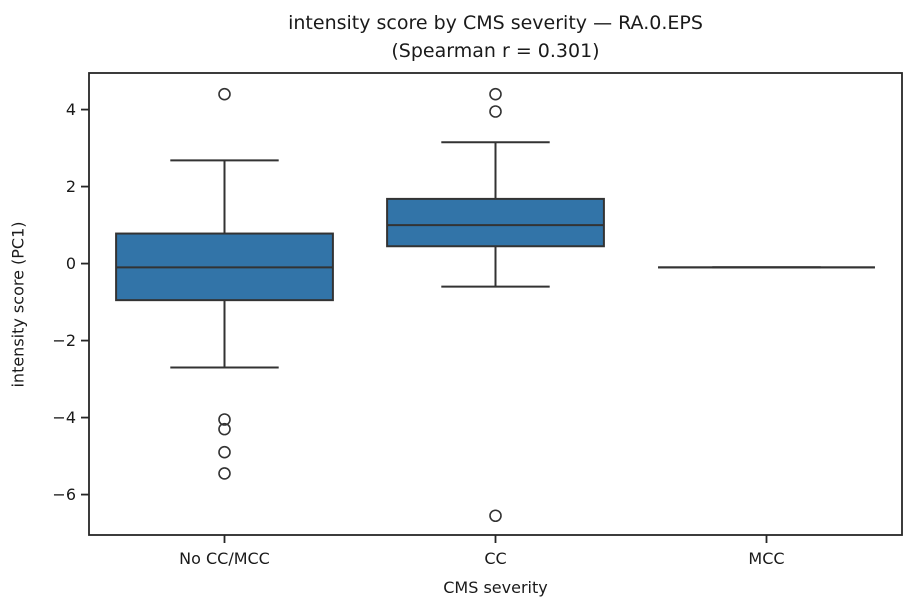 Image resolution: width=917 pixels, height=614 pixels. I want to click on x-tick-label: No CC/MCC, so click(224, 558).